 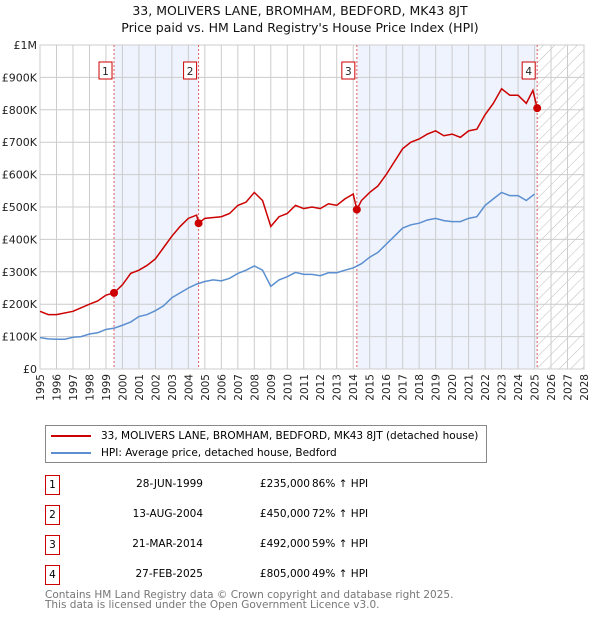 I want to click on y-tick-label: £0, so click(x=30, y=369).